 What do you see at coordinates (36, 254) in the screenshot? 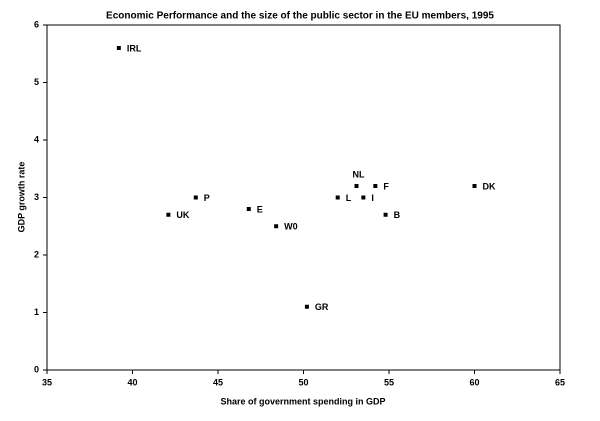
I see `y-tick-label: 2` at bounding box center [36, 254].